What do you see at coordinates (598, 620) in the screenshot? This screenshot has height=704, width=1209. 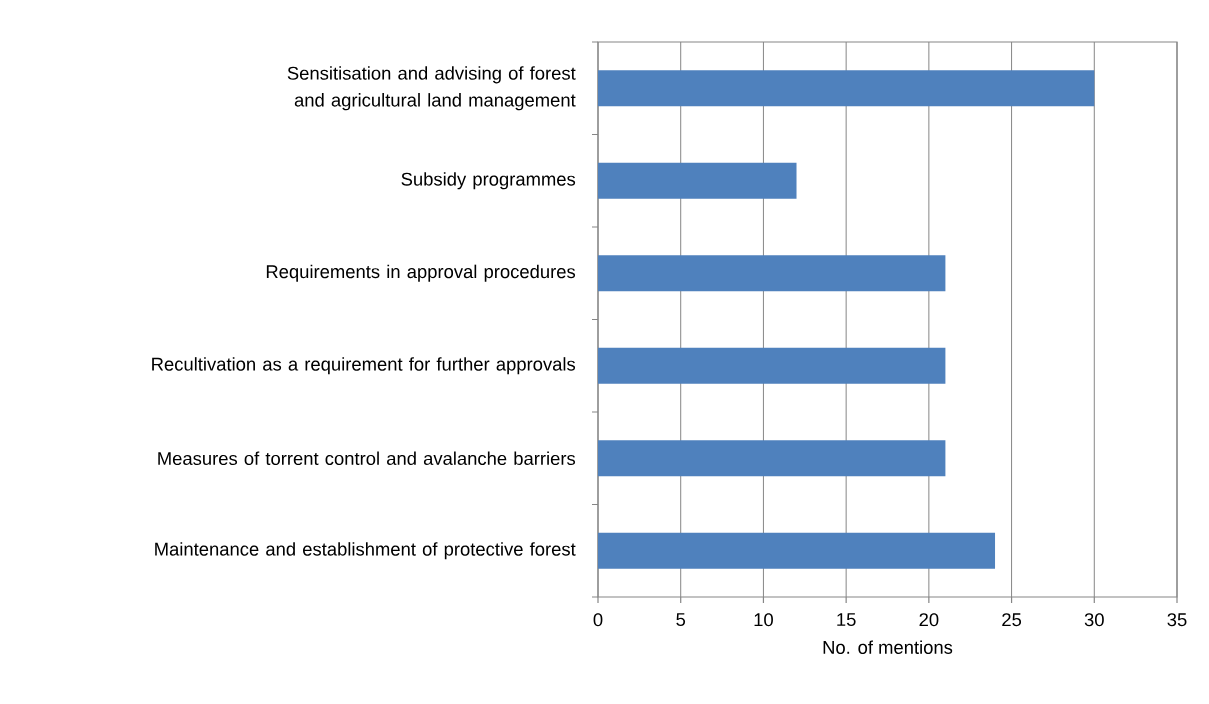 I see `x-tick-label: 0` at bounding box center [598, 620].